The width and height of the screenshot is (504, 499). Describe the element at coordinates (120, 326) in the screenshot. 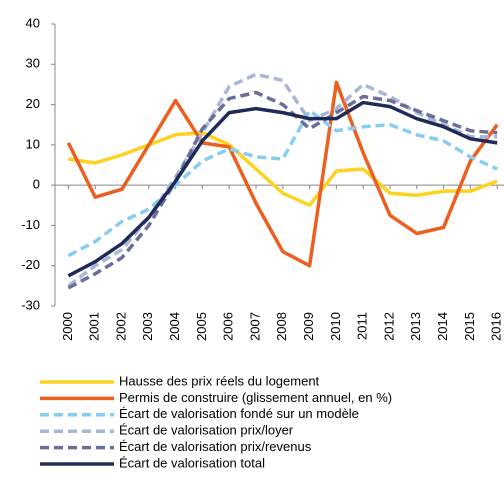

I see `x-tick-label: 2002` at that location.